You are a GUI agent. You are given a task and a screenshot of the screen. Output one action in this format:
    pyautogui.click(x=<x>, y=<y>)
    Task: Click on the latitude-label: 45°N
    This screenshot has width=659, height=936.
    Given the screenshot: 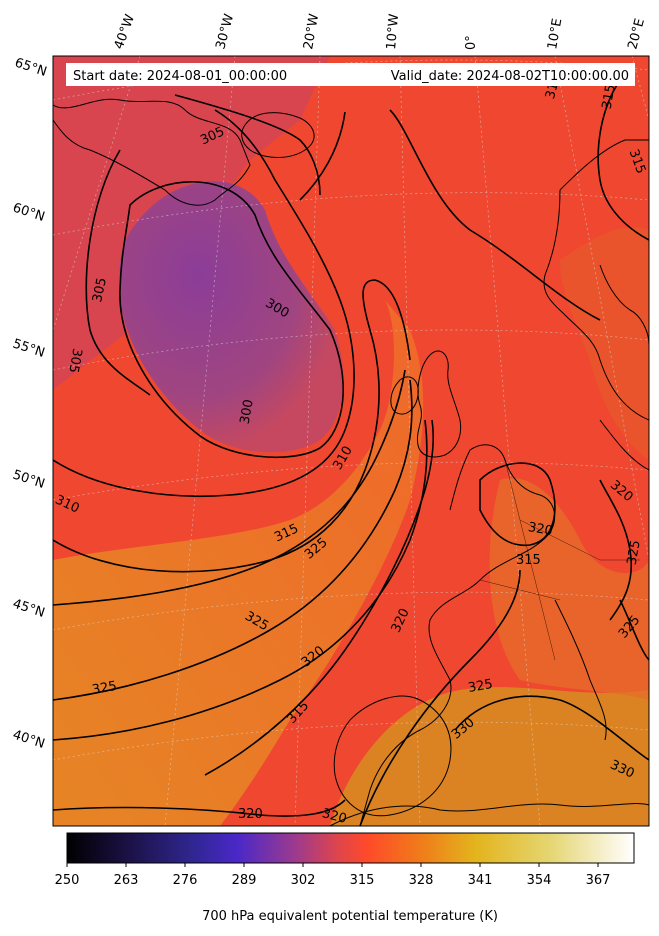 What is the action you would take?
    pyautogui.click(x=29, y=609)
    